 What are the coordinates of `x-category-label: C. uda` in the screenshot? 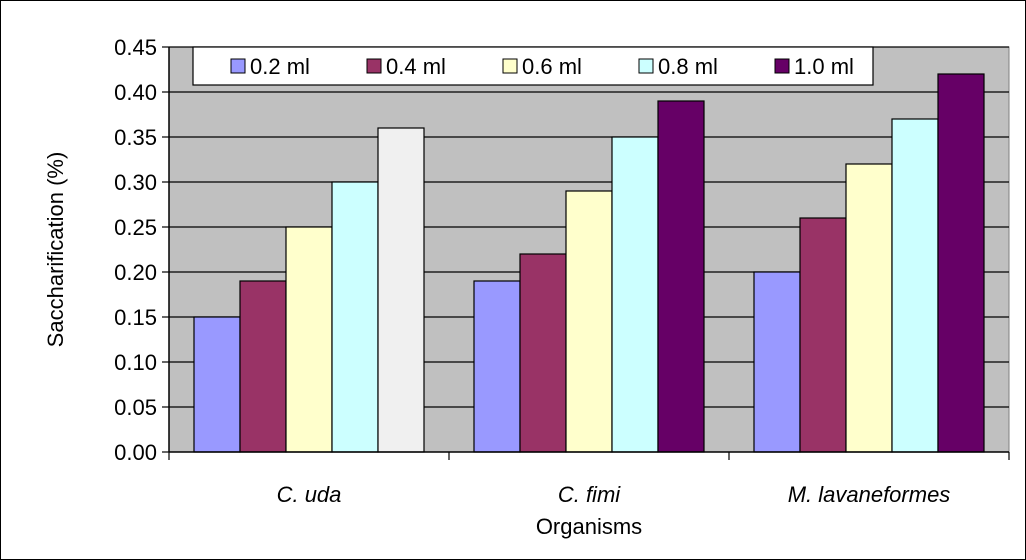 It's located at (309, 494).